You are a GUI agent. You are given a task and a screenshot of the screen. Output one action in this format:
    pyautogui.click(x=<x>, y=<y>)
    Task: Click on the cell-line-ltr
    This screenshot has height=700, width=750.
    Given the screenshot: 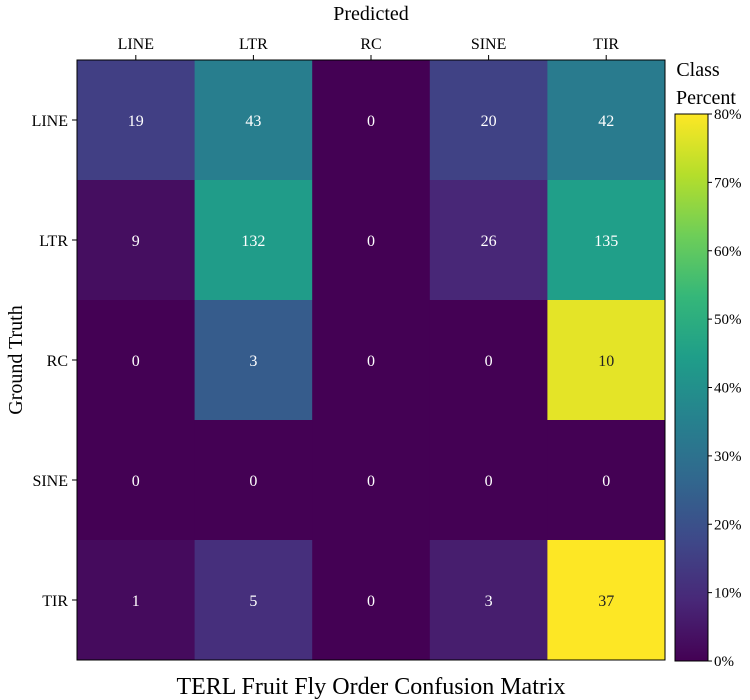 What is the action you would take?
    pyautogui.click(x=253, y=120)
    